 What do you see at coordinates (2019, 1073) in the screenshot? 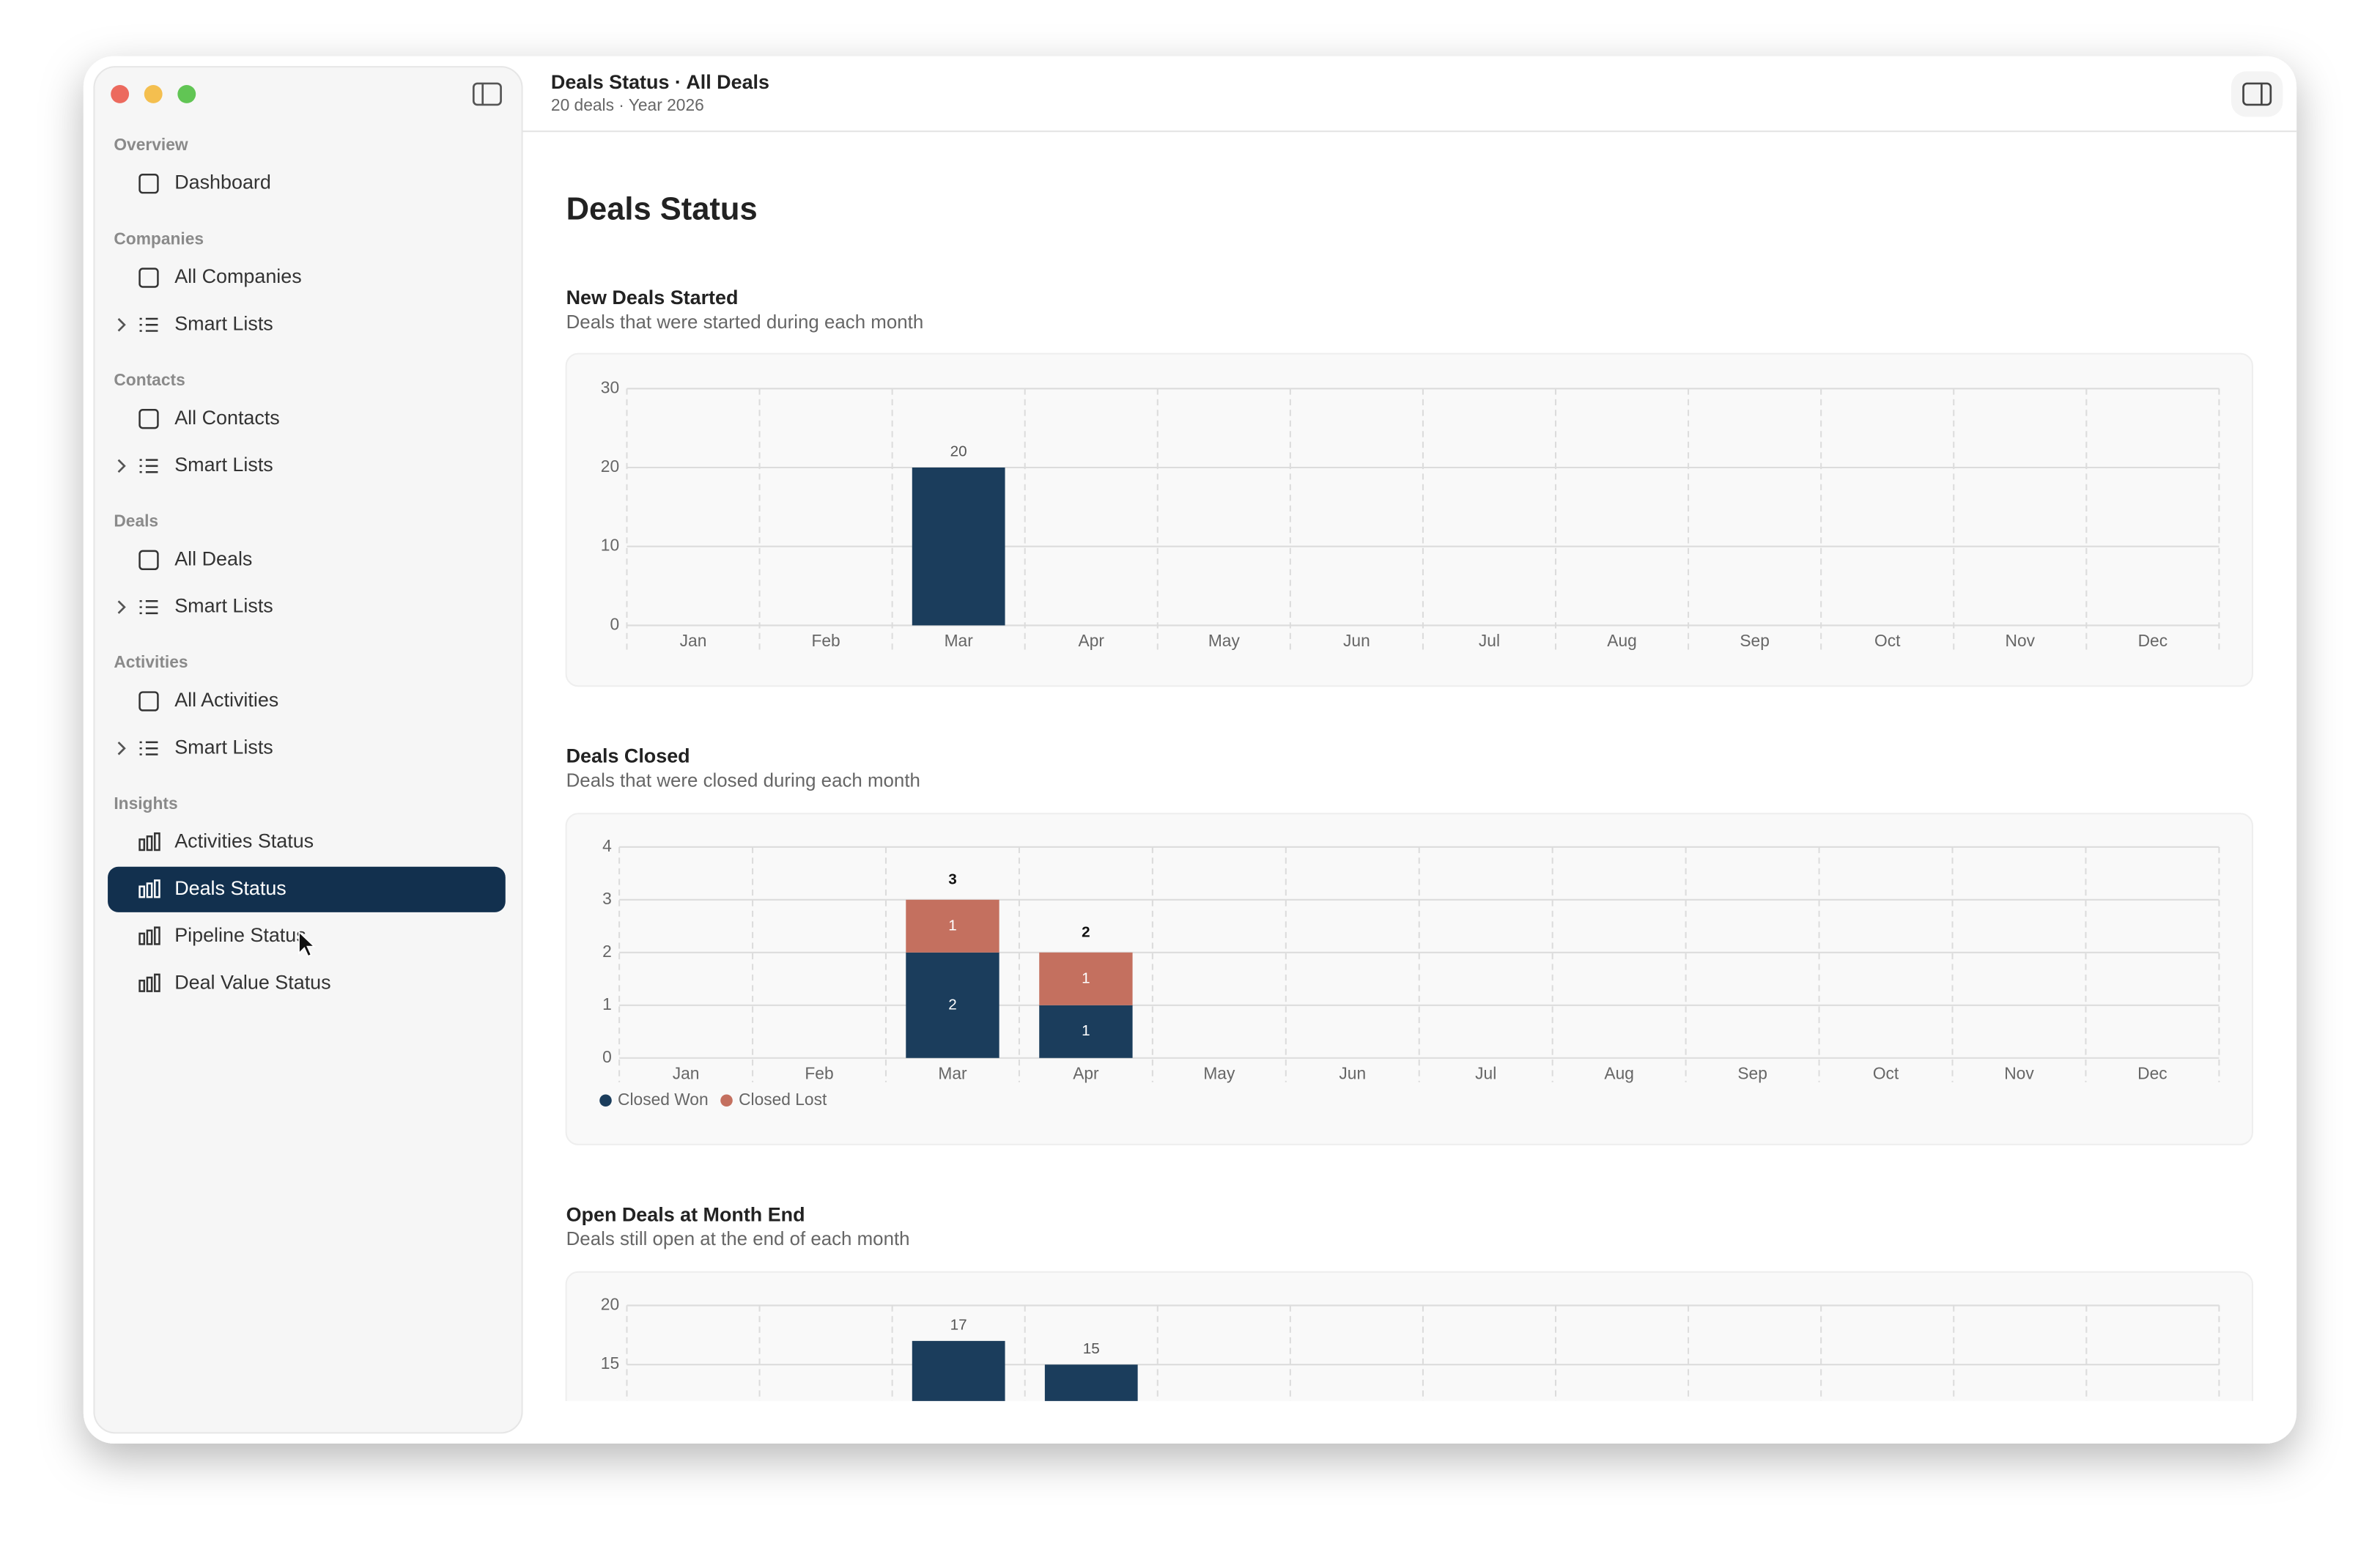
I see `x-tick-label: Nov` at bounding box center [2019, 1073].